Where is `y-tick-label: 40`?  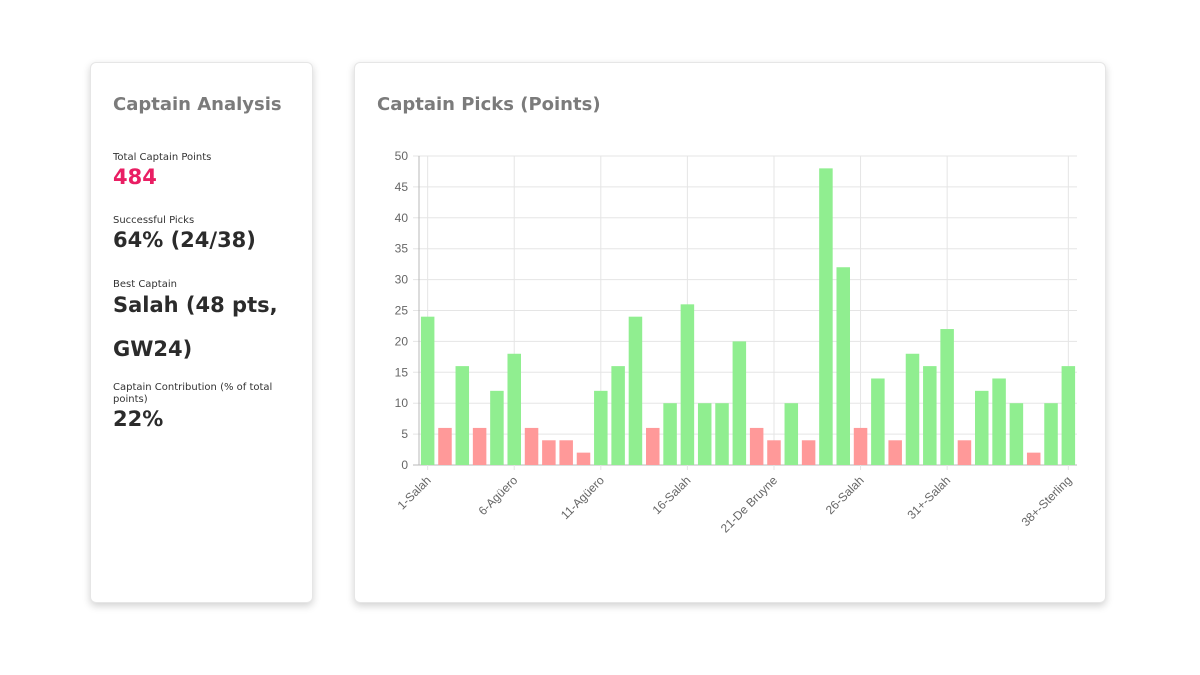 y-tick-label: 40 is located at coordinates (402, 218).